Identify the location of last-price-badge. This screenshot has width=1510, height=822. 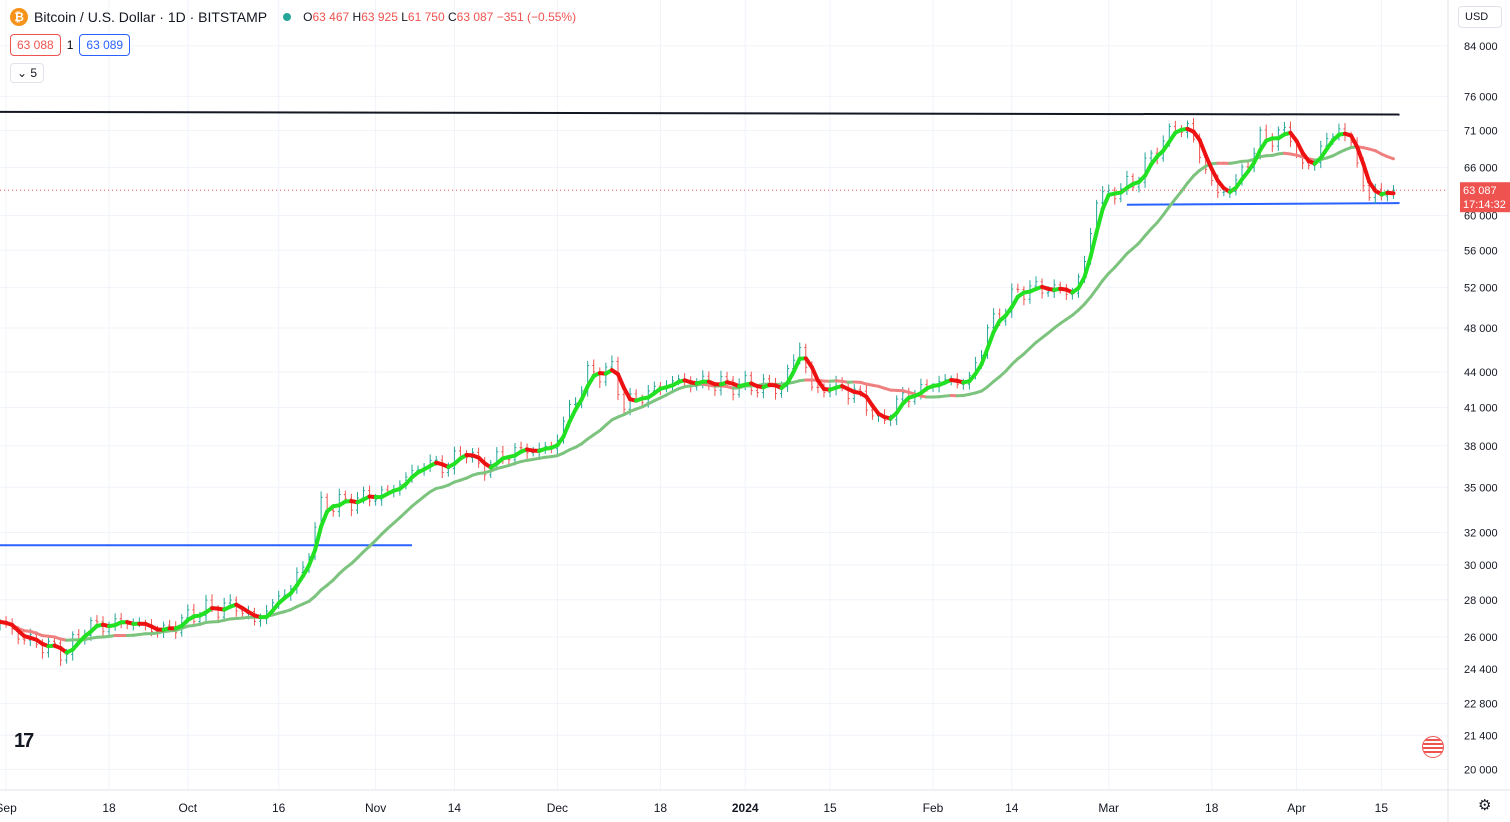
(1485, 197).